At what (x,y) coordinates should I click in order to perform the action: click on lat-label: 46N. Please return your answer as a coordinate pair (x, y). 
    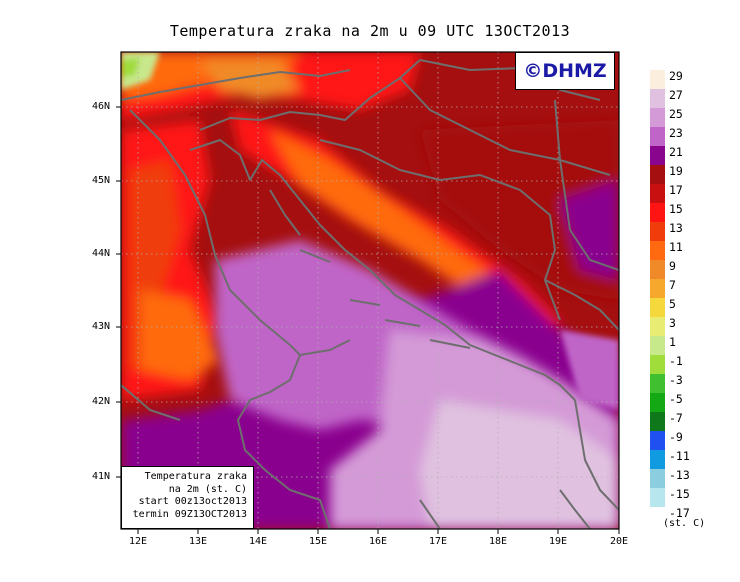
    Looking at the image, I should click on (101, 106).